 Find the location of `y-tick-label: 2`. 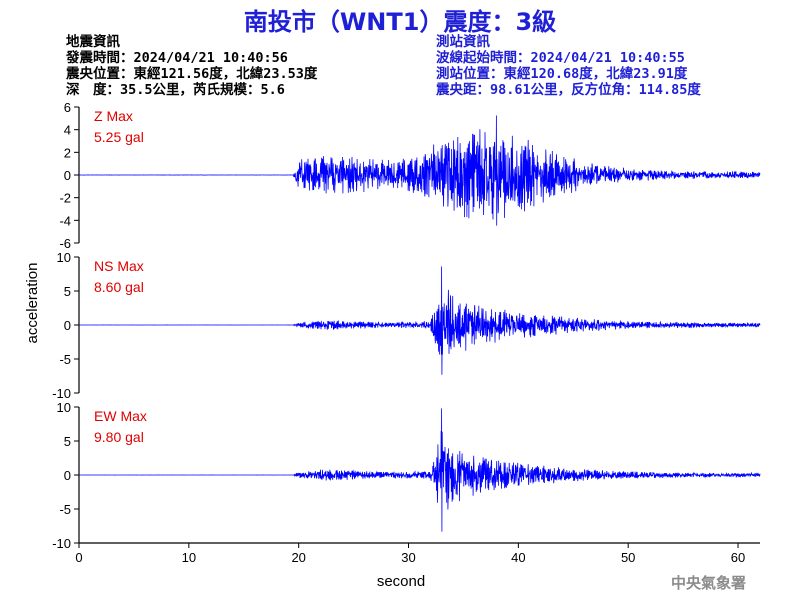

y-tick-label: 2 is located at coordinates (67, 152).